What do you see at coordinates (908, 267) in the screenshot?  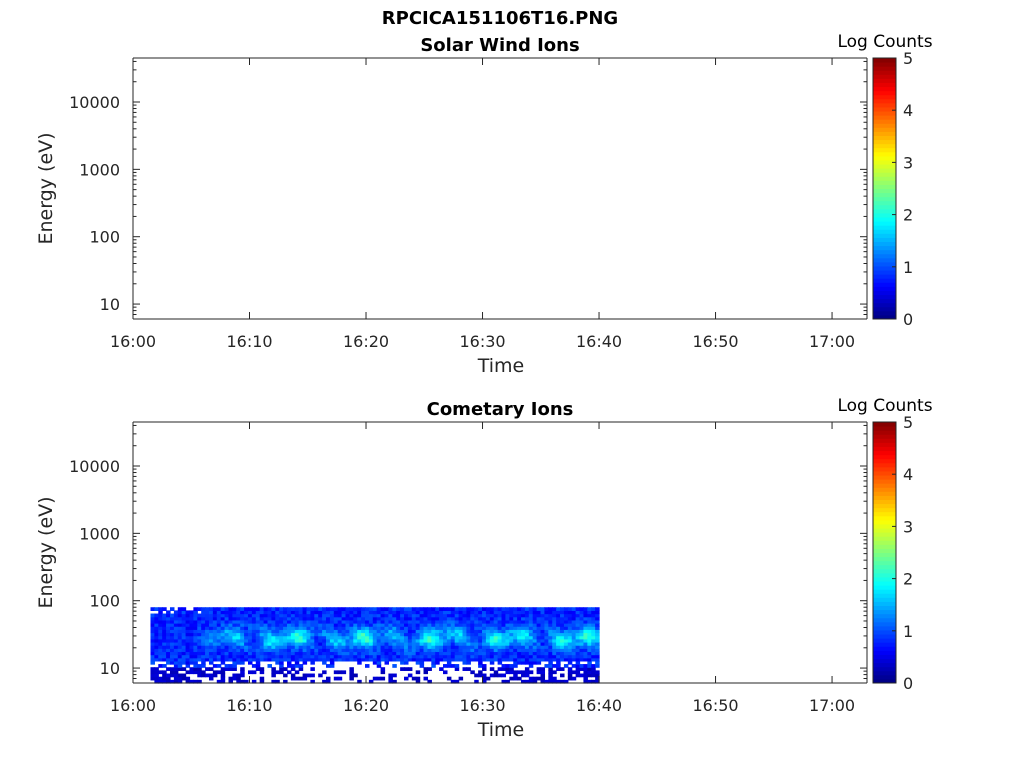 I see `colorbar-tick-label: 1` at bounding box center [908, 267].